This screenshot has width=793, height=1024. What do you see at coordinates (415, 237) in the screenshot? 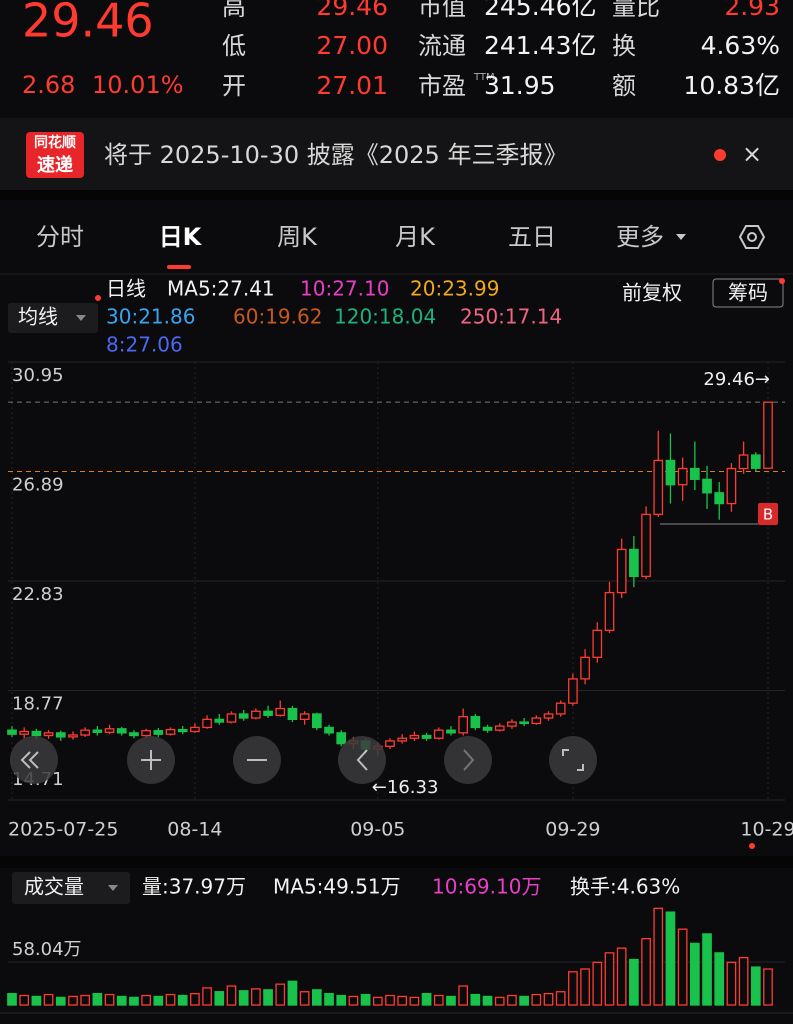
I see `tab: 月K` at bounding box center [415, 237].